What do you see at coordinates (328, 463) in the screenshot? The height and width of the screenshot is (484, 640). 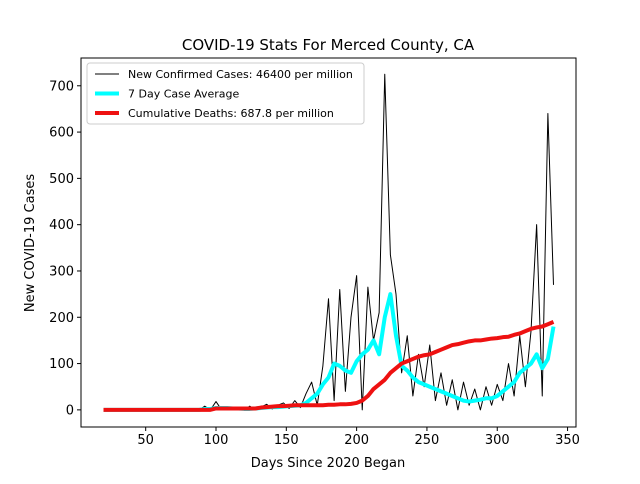 I see `x-axis-label: Days Since 2020 Began` at bounding box center [328, 463].